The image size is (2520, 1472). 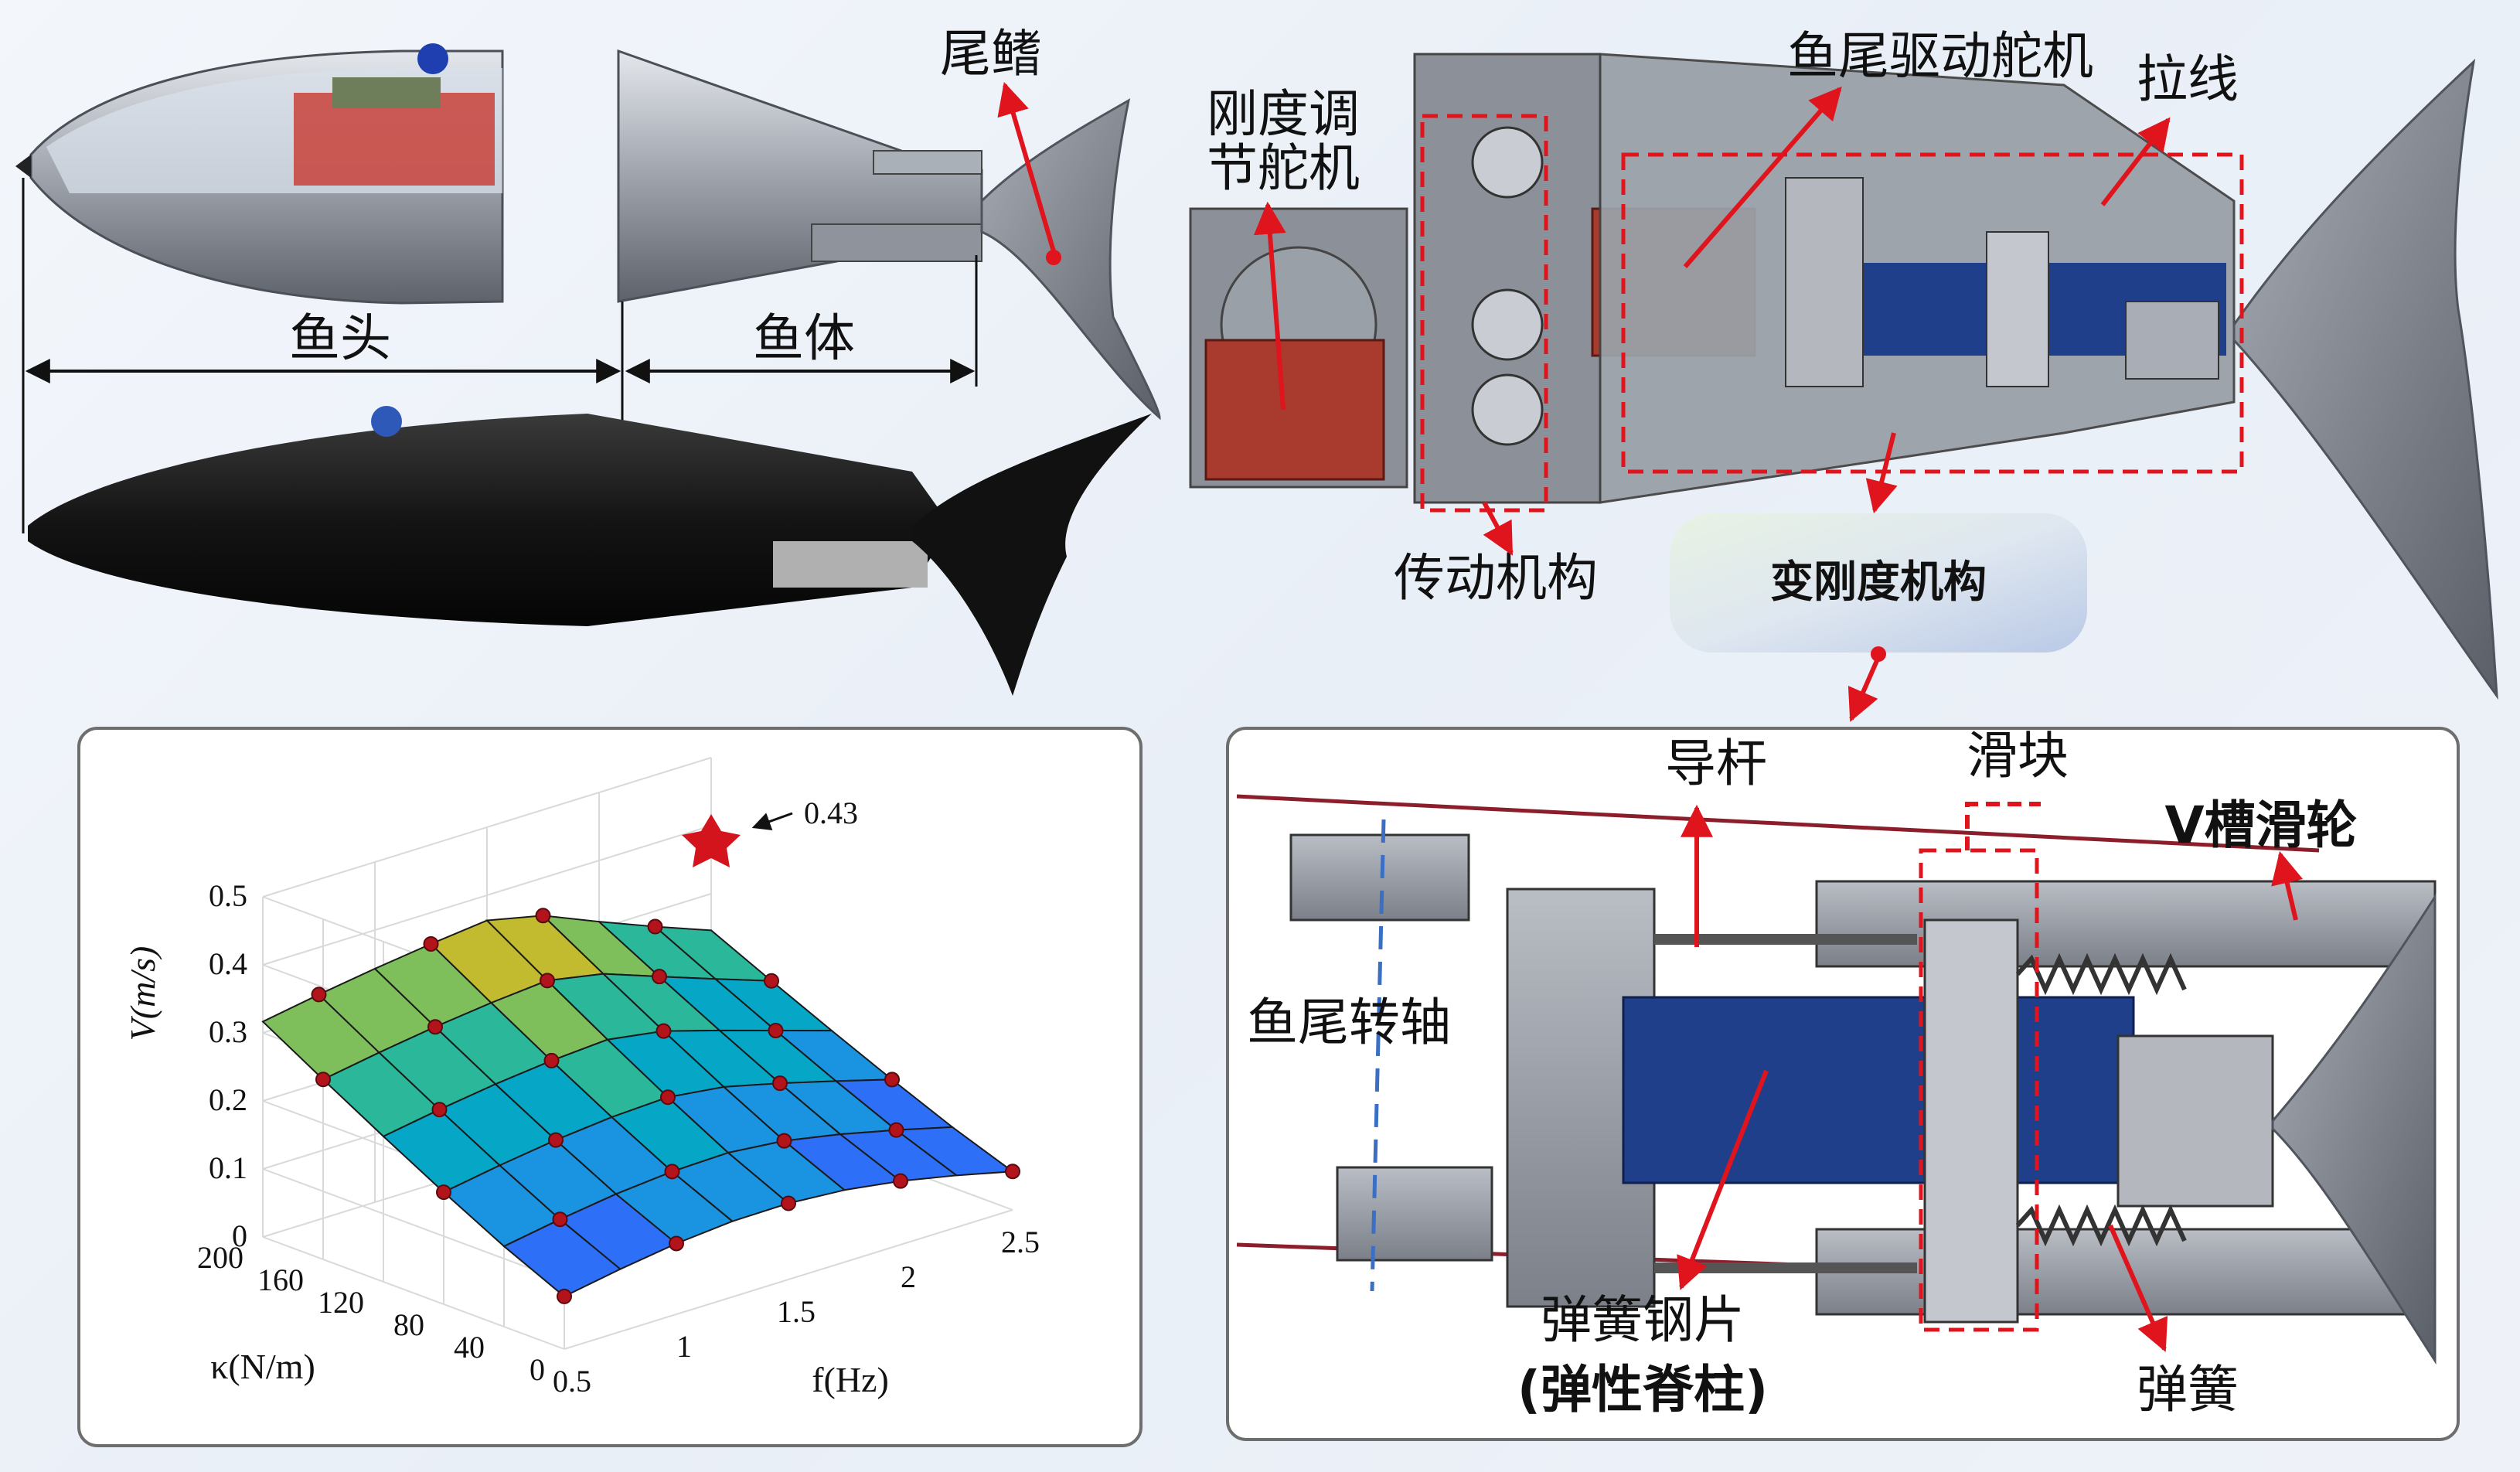 I want to click on x-tick-label: 1.5, so click(x=796, y=1311).